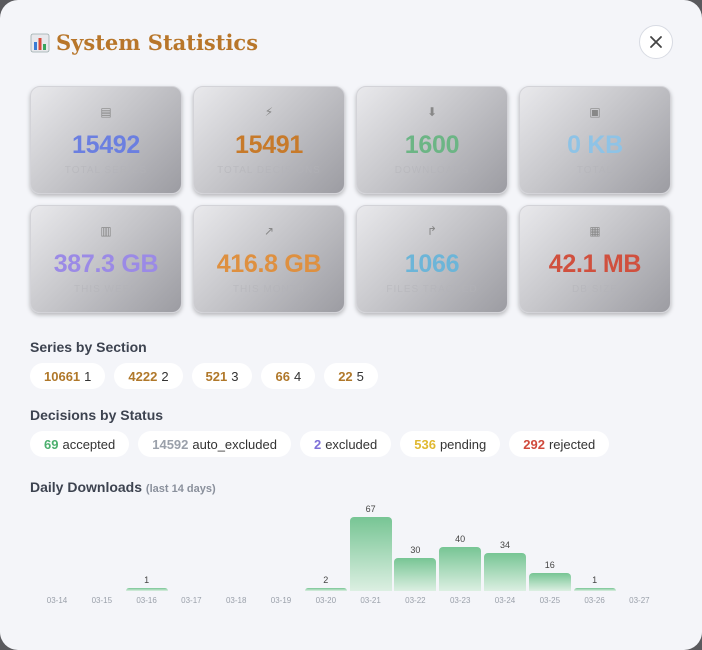 This screenshot has height=650, width=702. I want to click on series-chip-list: 10661 1 4222 2 521 3 66 4 22 5, so click(204, 376).